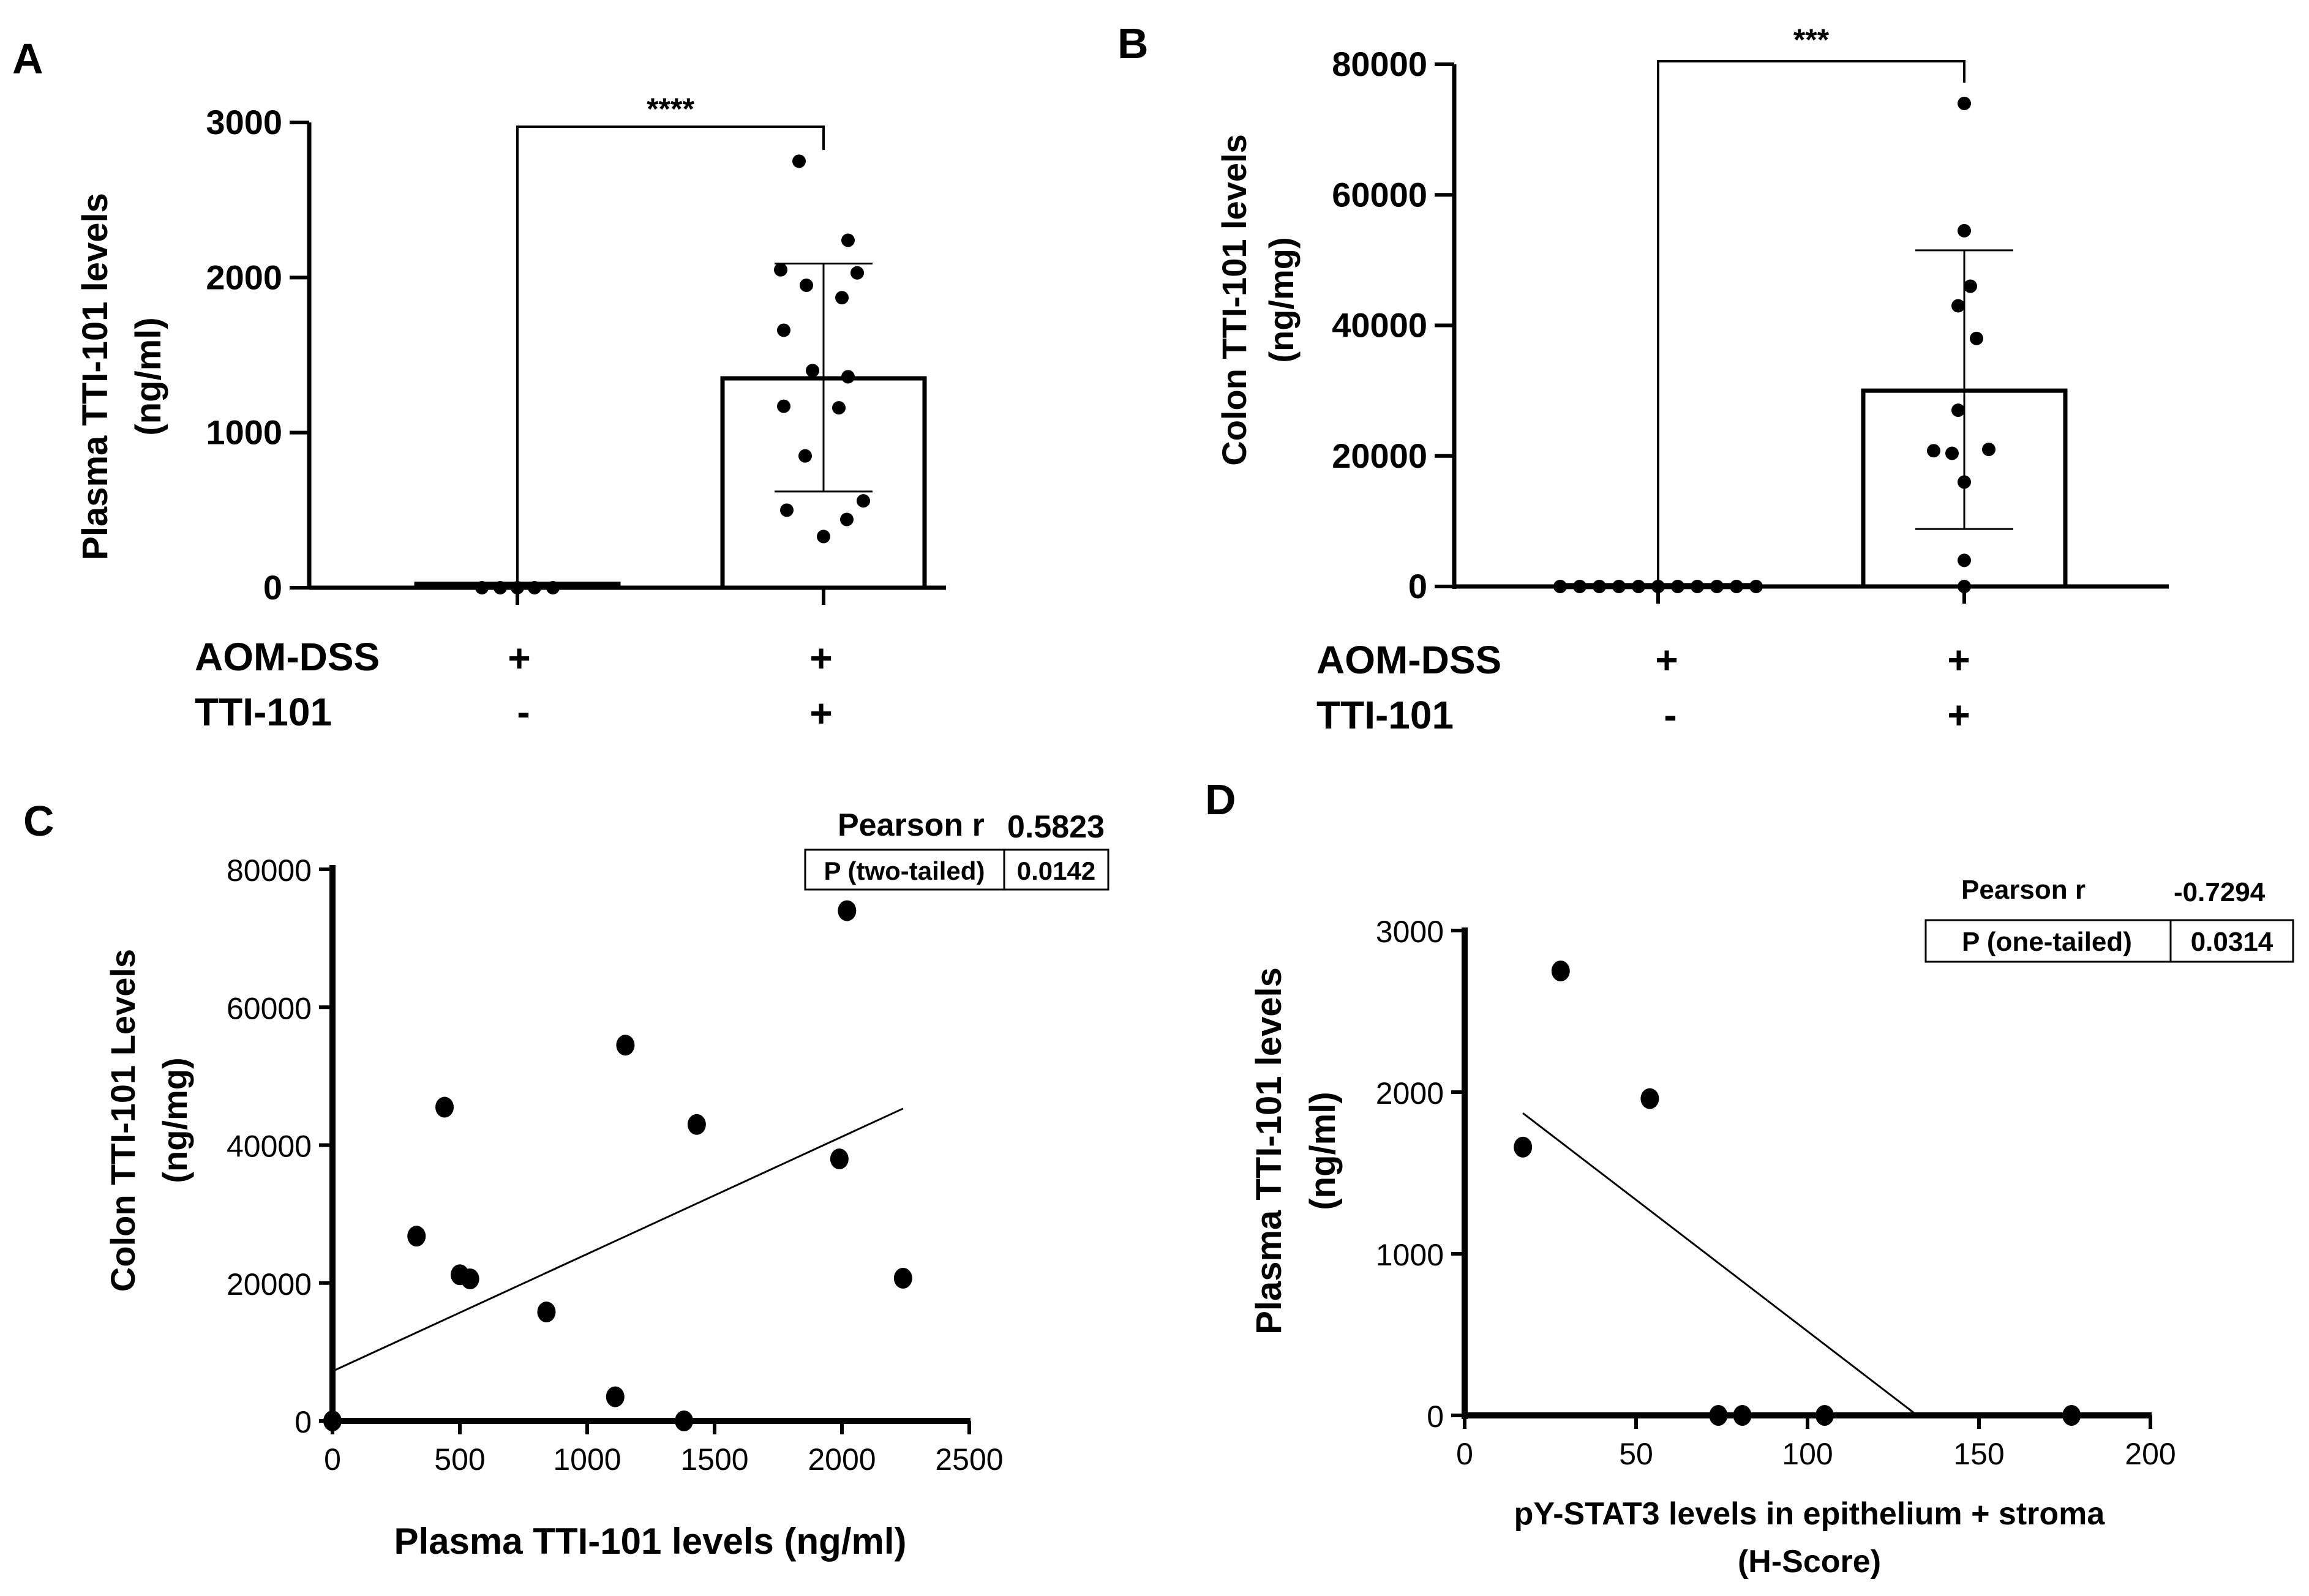 This screenshot has height=1596, width=2309. What do you see at coordinates (670, 357) in the screenshot?
I see `panel-a-significance-bracket` at bounding box center [670, 357].